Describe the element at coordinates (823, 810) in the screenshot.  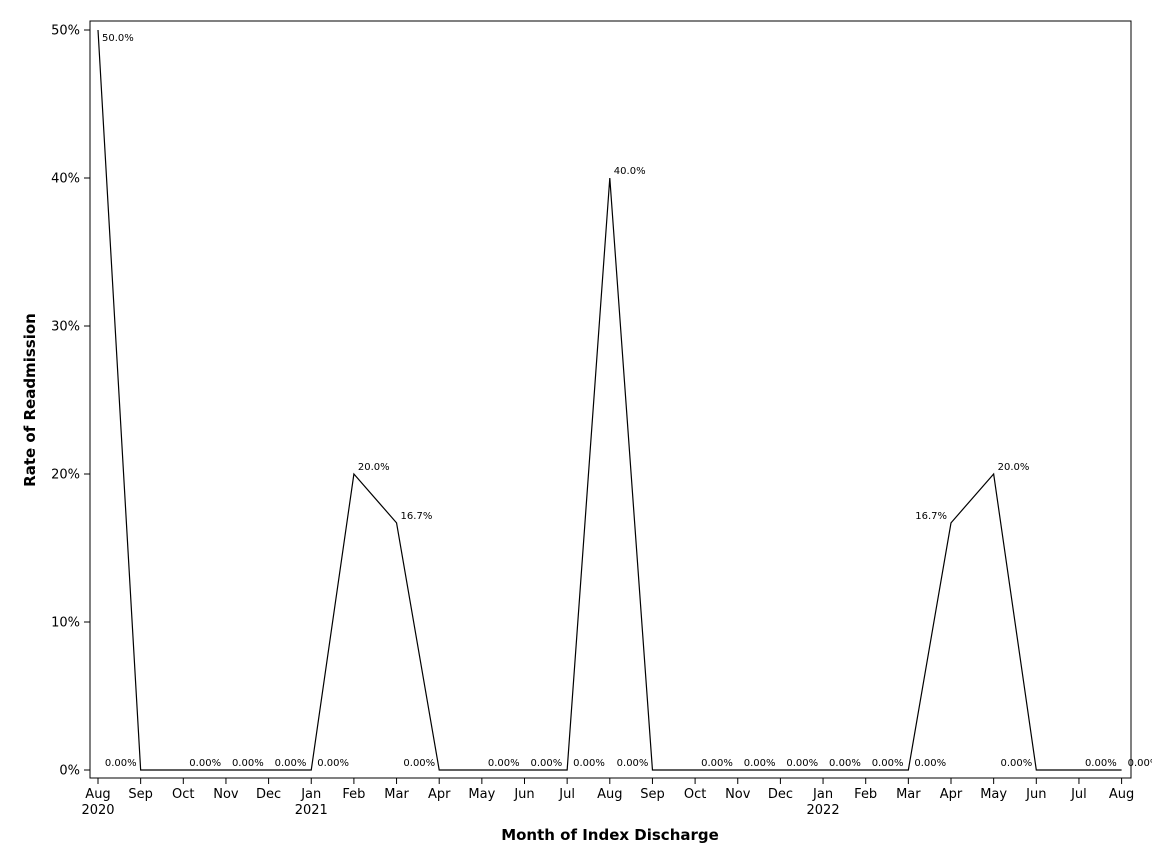
I see `x-year-label: 2022` at that location.